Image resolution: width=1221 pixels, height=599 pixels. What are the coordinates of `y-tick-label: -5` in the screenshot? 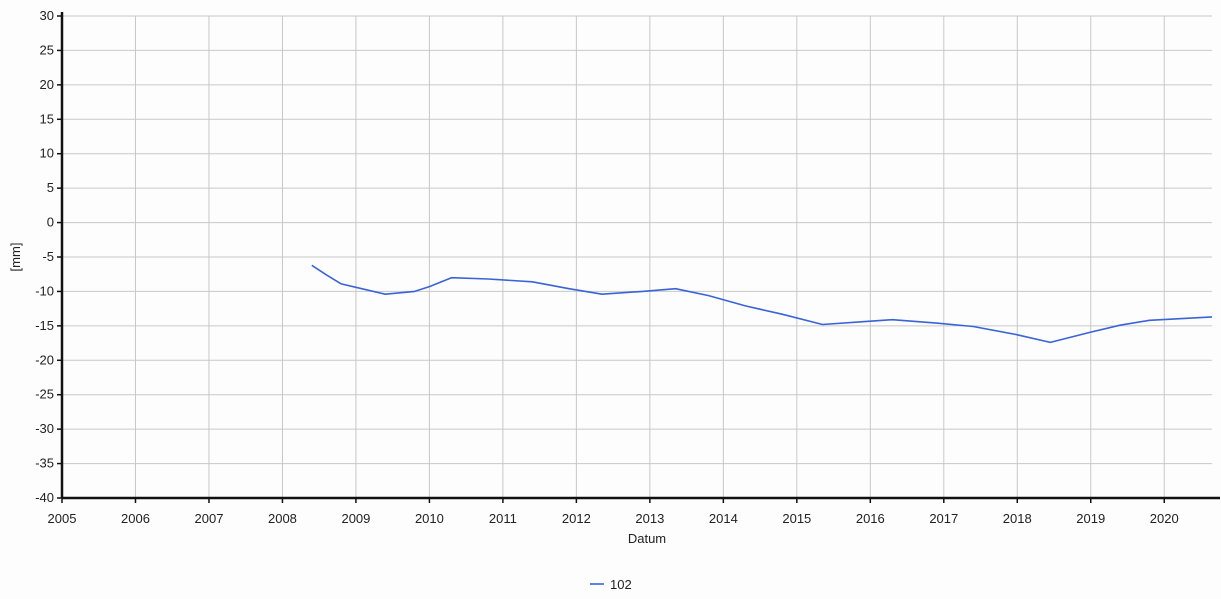 It's located at (48, 256).